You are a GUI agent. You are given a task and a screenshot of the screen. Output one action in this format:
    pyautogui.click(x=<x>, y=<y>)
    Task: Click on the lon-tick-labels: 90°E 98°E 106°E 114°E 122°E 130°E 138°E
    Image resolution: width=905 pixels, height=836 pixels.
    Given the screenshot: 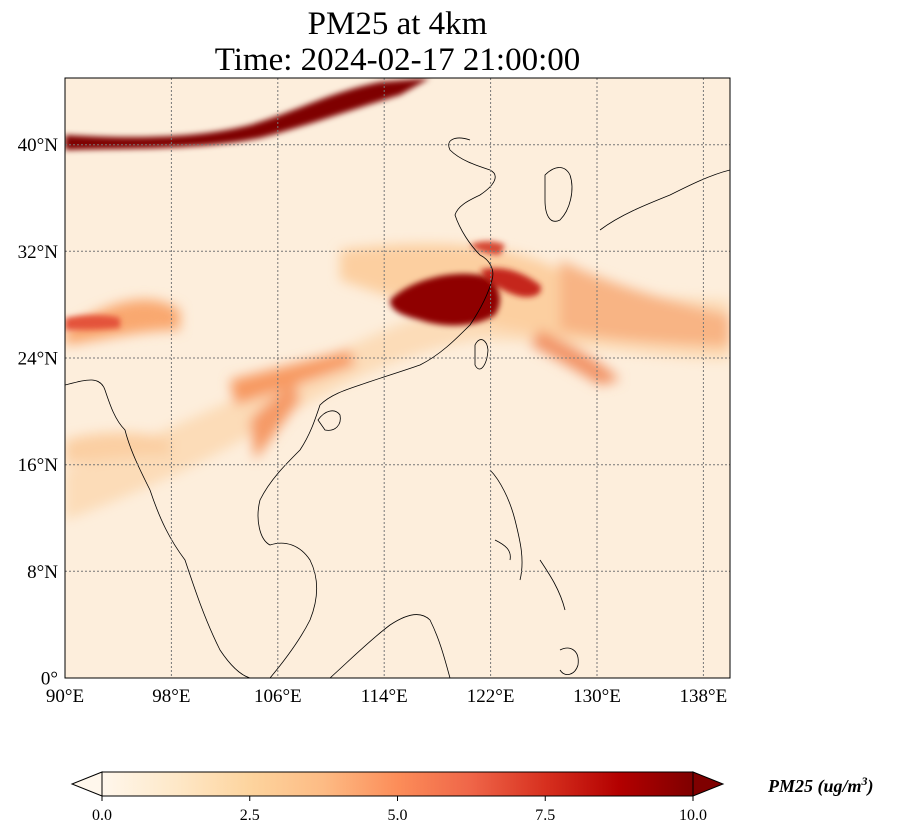 What is the action you would take?
    pyautogui.click(x=386, y=696)
    